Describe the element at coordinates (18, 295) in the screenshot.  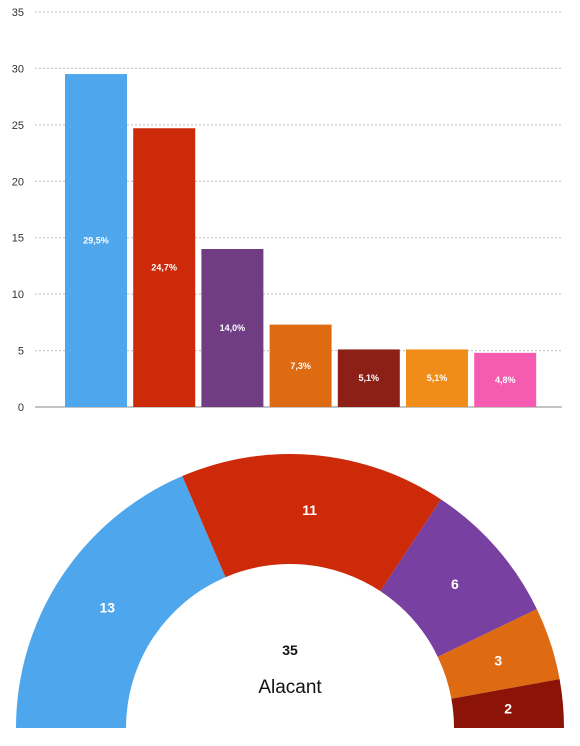
I see `y-tick-label: 10` at that location.